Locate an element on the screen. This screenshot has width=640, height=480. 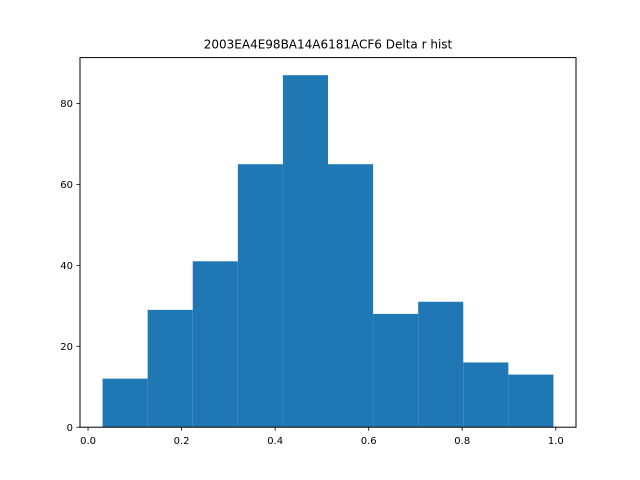
y-axis-ticks: 0 20 40 60 80 is located at coordinates (70, 266).